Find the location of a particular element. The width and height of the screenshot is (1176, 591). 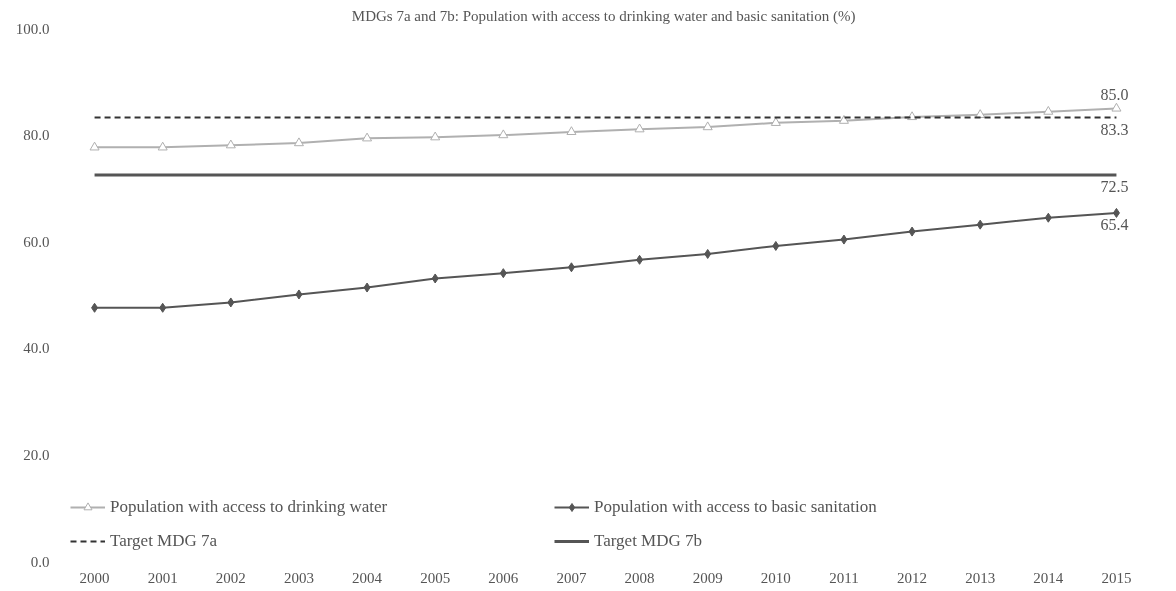

legend-label: Population with access to basic sanitation is located at coordinates (736, 507).